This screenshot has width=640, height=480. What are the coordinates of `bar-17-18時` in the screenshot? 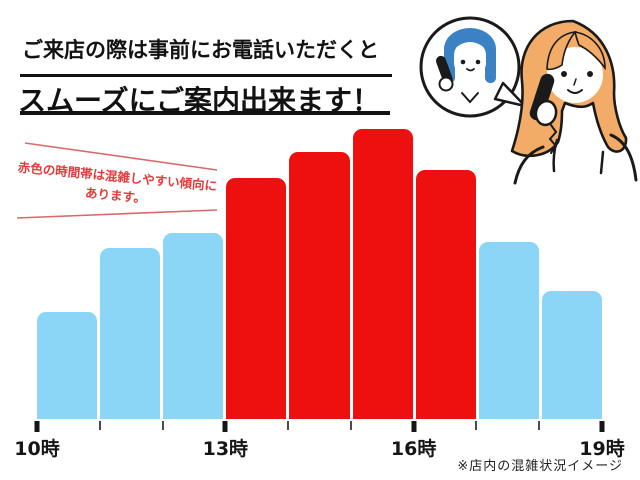 It's located at (508, 330).